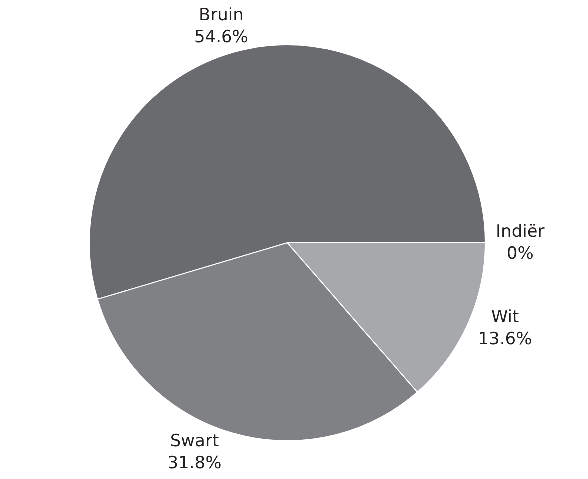  I want to click on data-label: 31.8%, so click(195, 464).